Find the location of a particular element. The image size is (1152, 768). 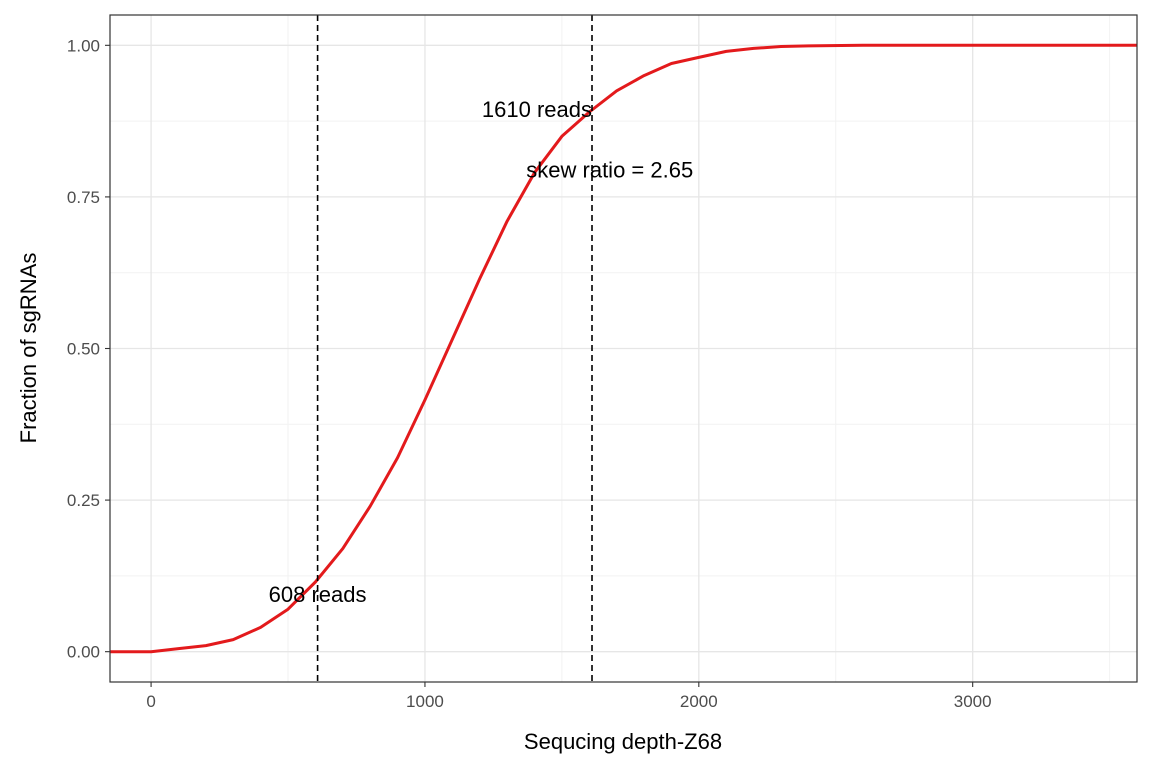

y-tick-label: 0.50 is located at coordinates (83, 349).